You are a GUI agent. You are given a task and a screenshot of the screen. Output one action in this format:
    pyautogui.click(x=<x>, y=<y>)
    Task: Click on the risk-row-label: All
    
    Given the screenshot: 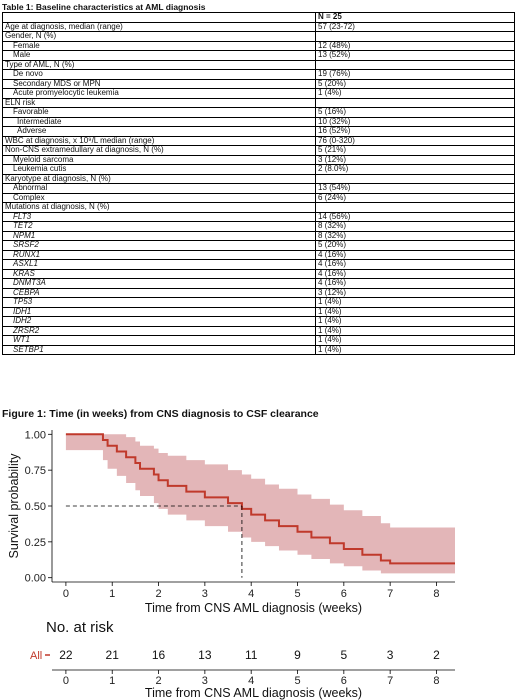 What is the action you would take?
    pyautogui.click(x=36, y=656)
    